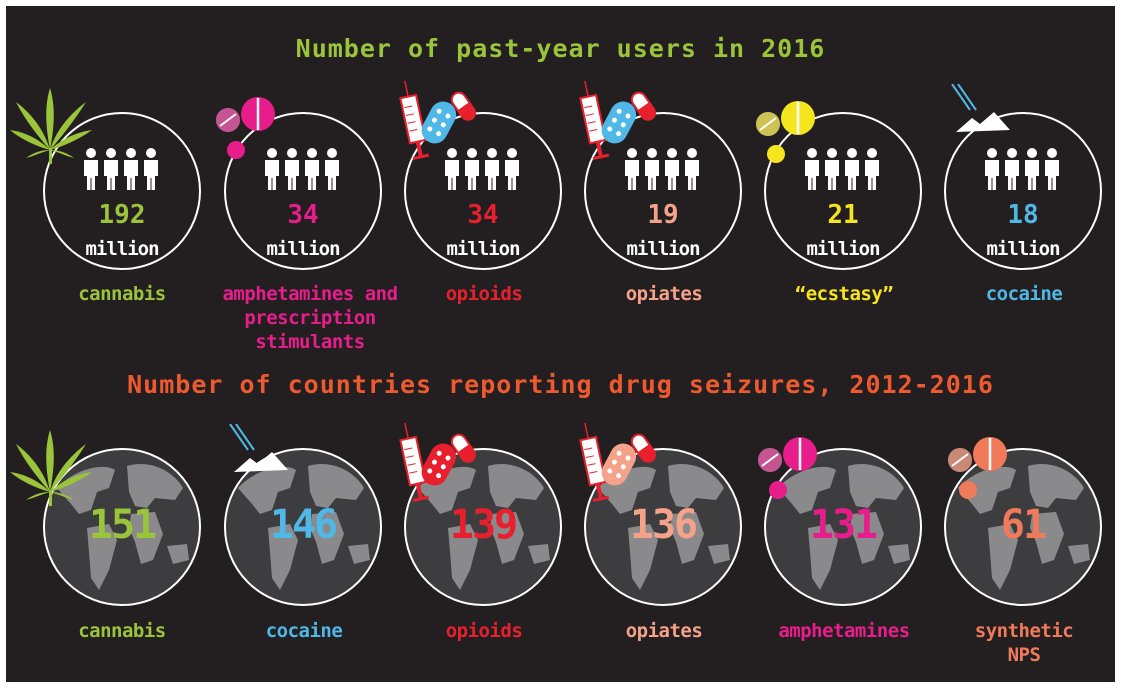  I want to click on seizures-opioids-globe: 139, so click(483, 527).